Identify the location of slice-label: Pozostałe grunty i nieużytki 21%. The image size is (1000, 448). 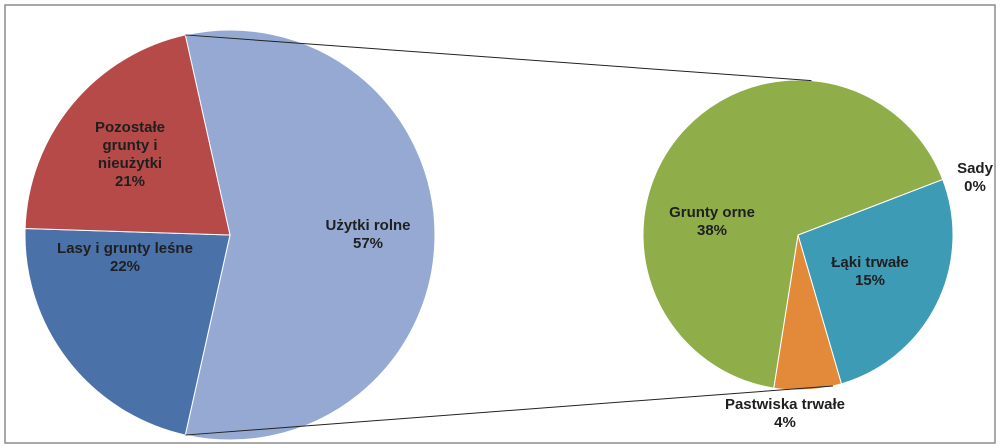
(130, 154).